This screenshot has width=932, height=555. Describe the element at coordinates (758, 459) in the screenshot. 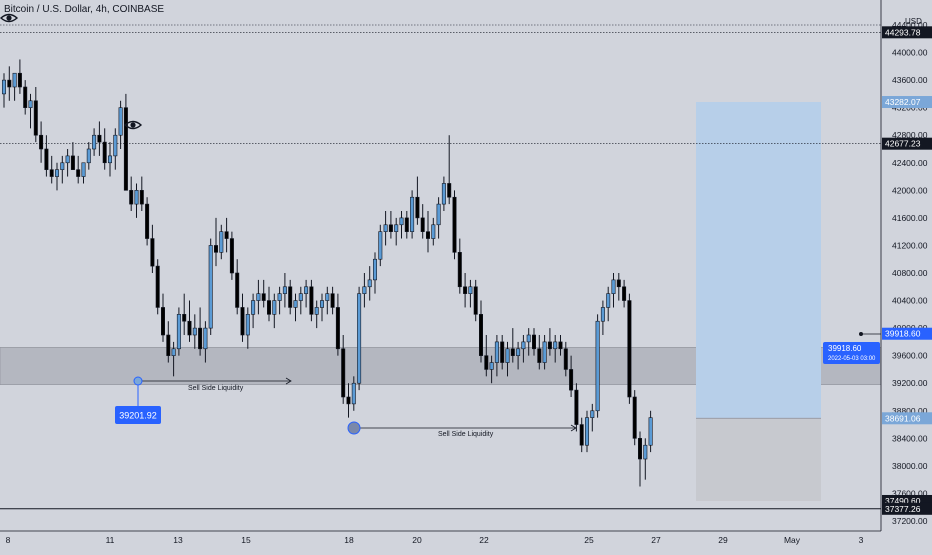

I see `position-stop-zone` at that location.